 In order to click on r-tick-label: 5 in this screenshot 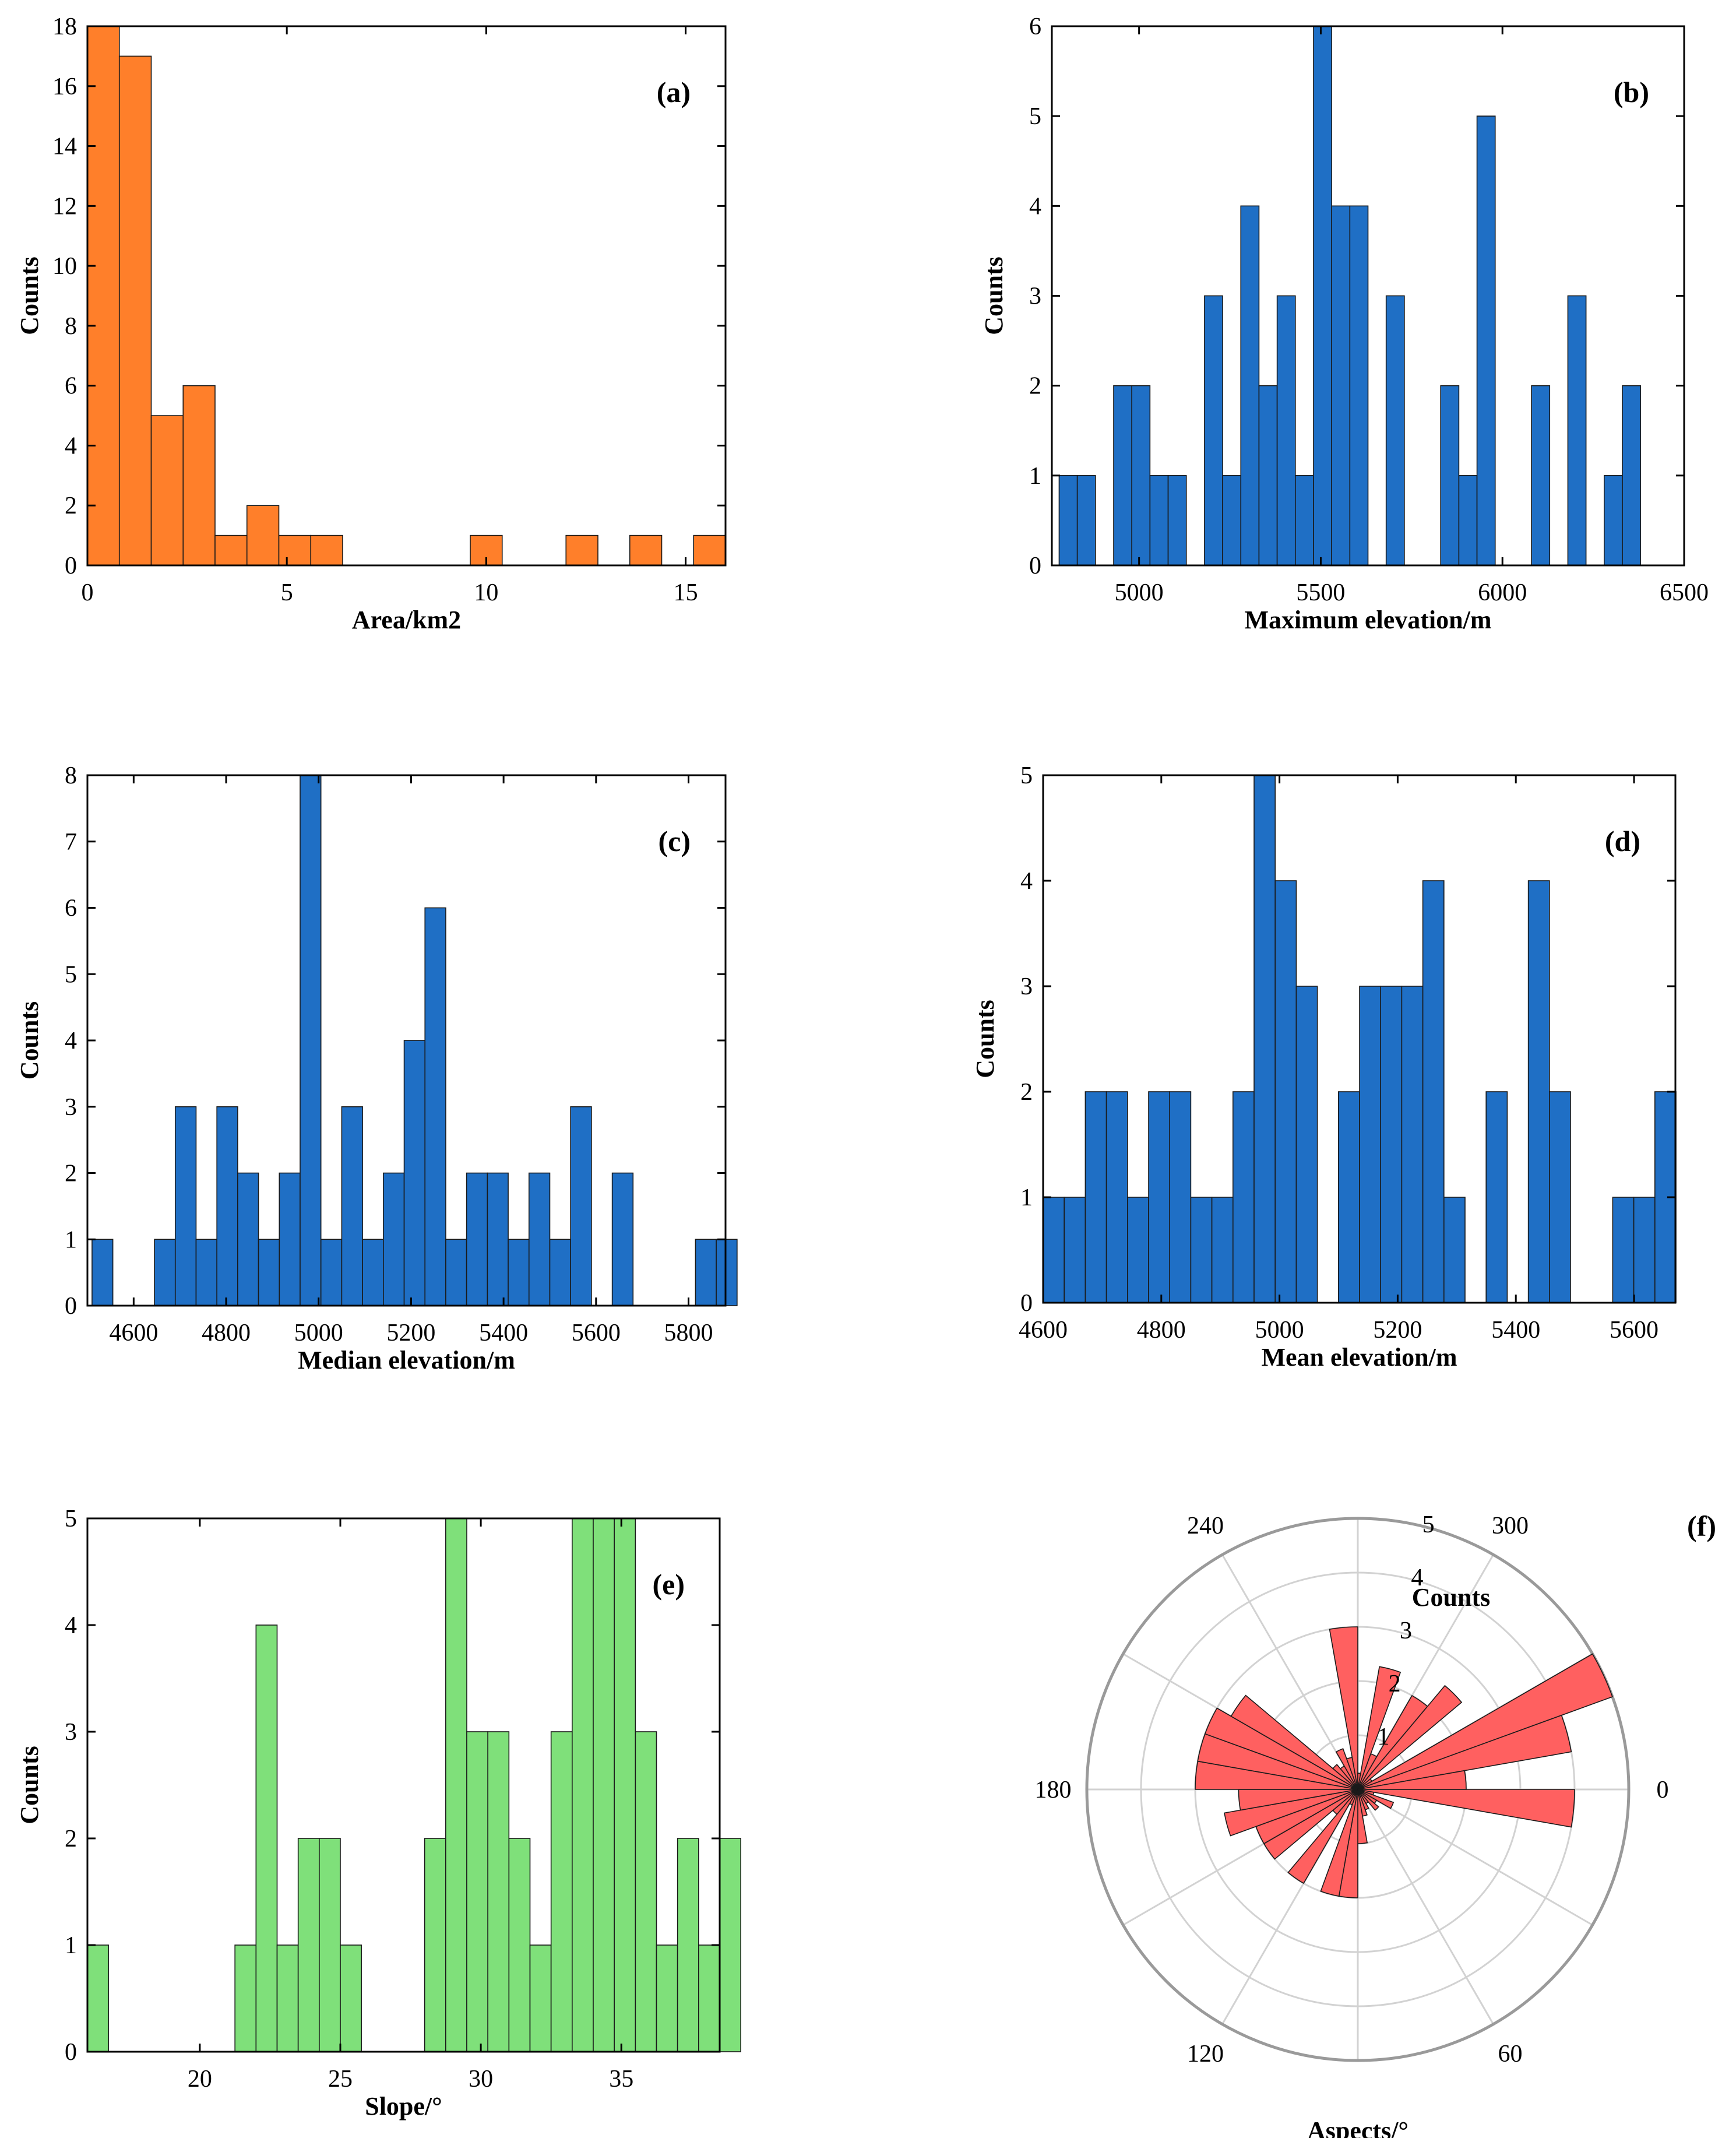, I will do `click(1428, 1524)`.